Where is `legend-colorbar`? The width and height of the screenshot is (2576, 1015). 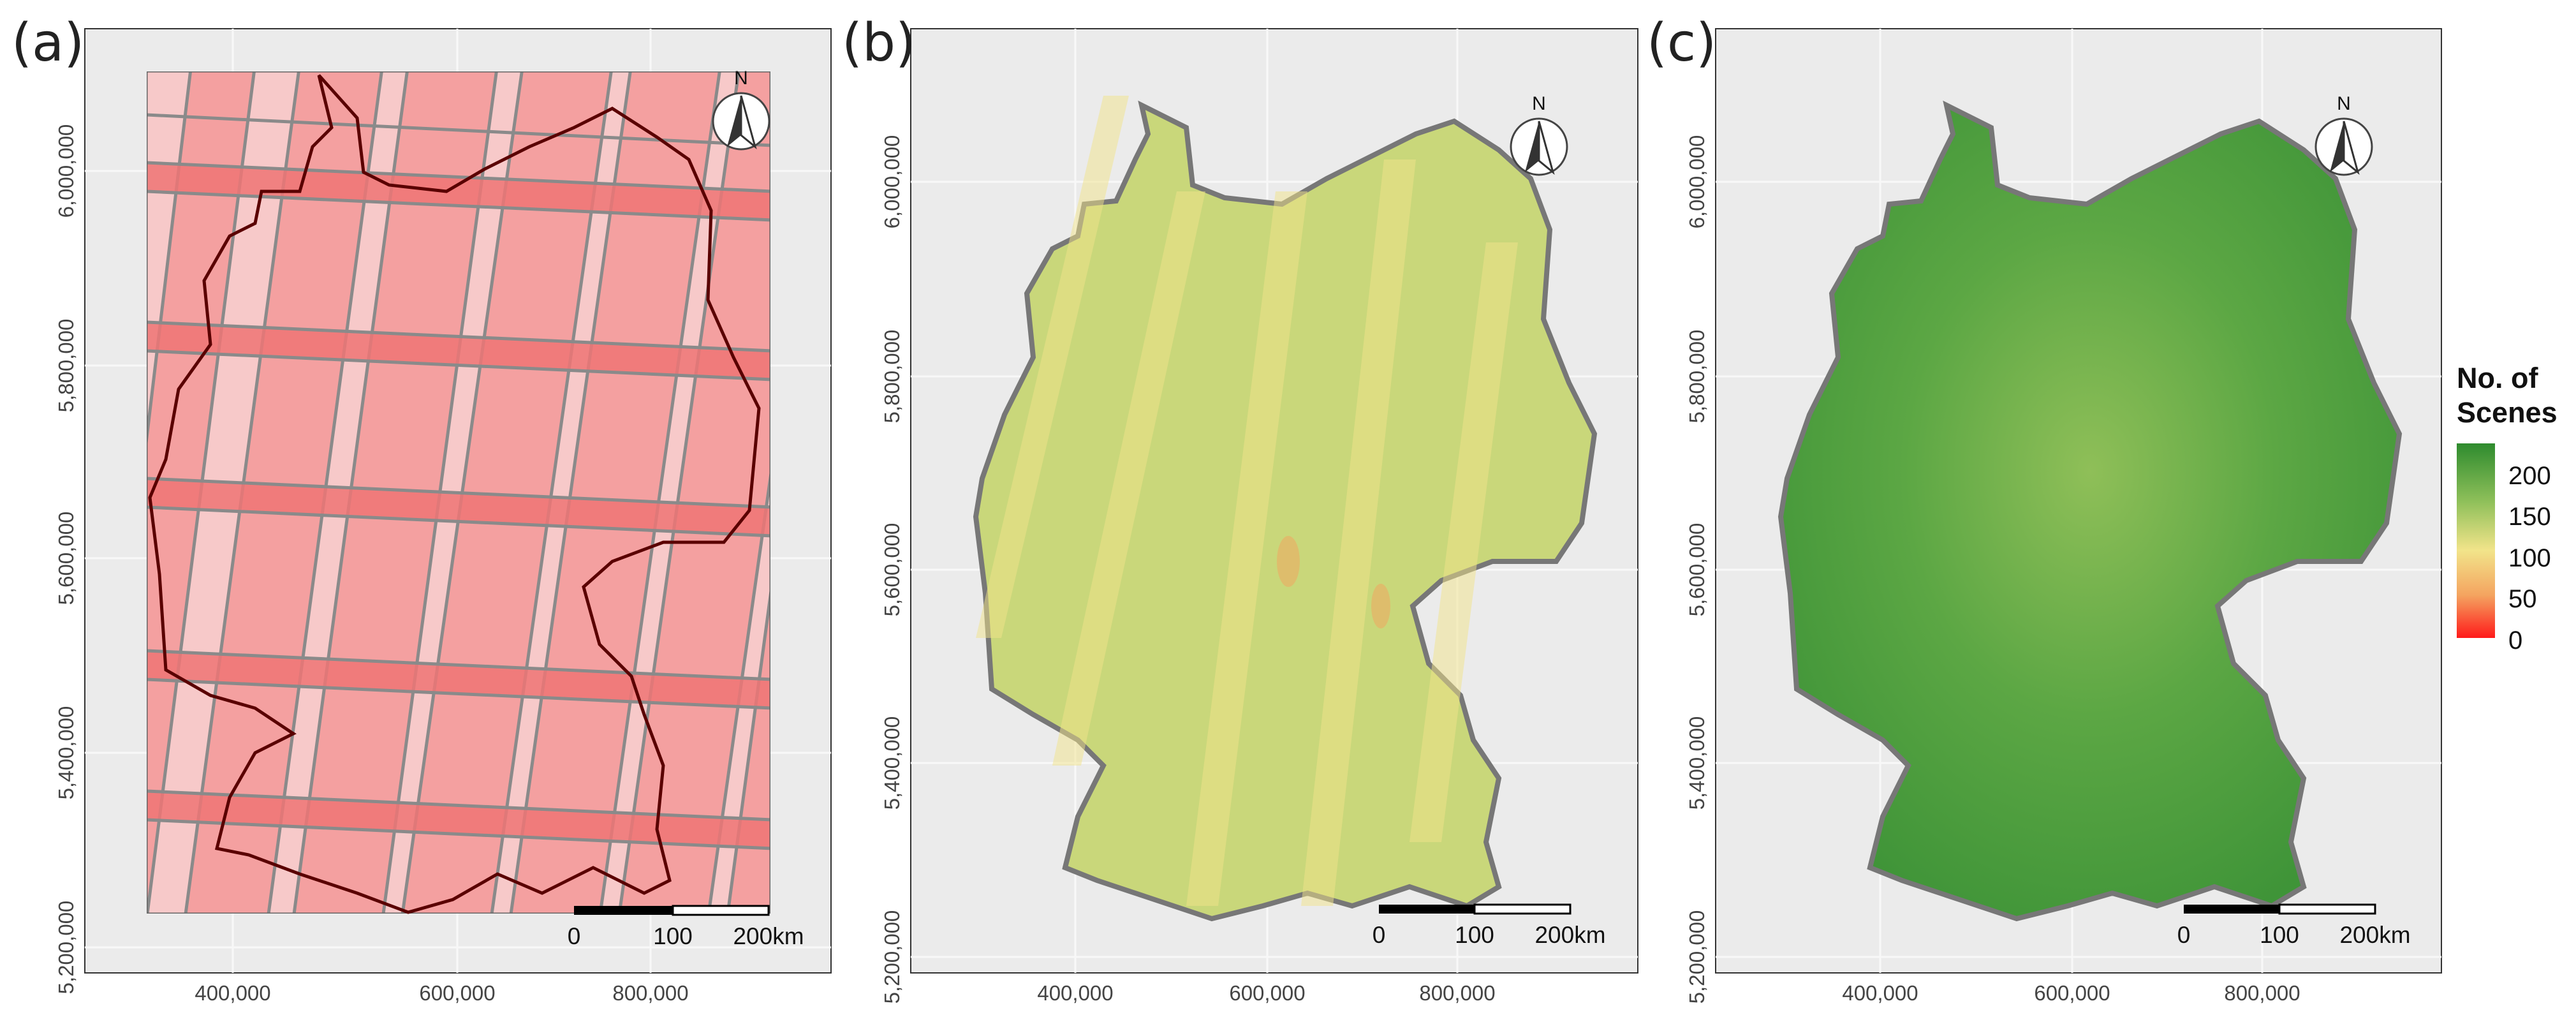 legend-colorbar is located at coordinates (2476, 540).